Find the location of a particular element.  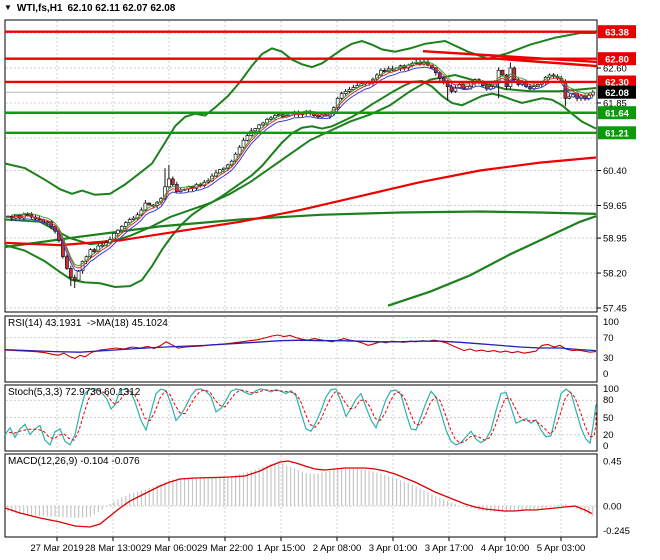

macd-pane is located at coordinates (301, 495).